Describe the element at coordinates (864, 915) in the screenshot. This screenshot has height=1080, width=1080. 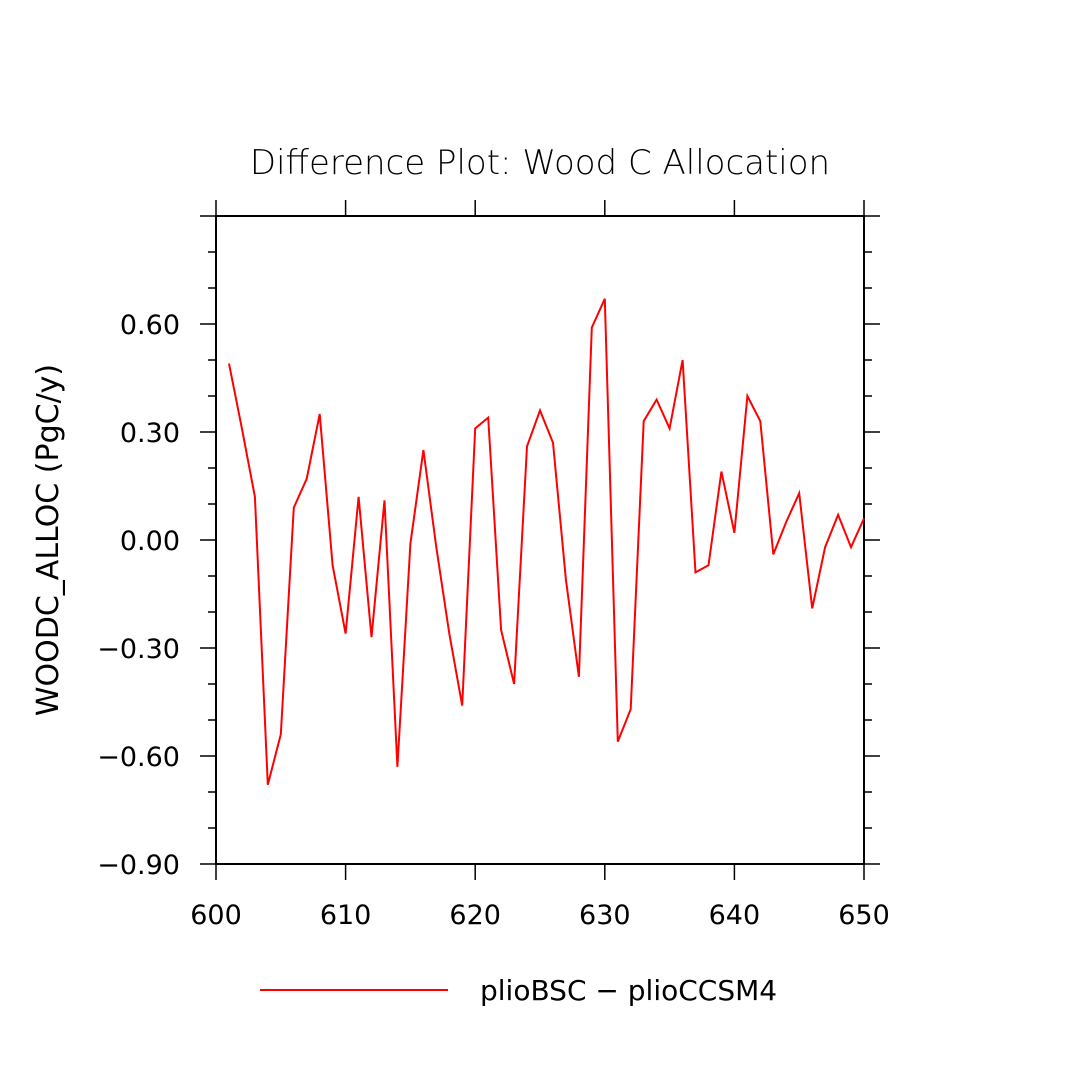
I see `x-tick-label: 650` at that location.